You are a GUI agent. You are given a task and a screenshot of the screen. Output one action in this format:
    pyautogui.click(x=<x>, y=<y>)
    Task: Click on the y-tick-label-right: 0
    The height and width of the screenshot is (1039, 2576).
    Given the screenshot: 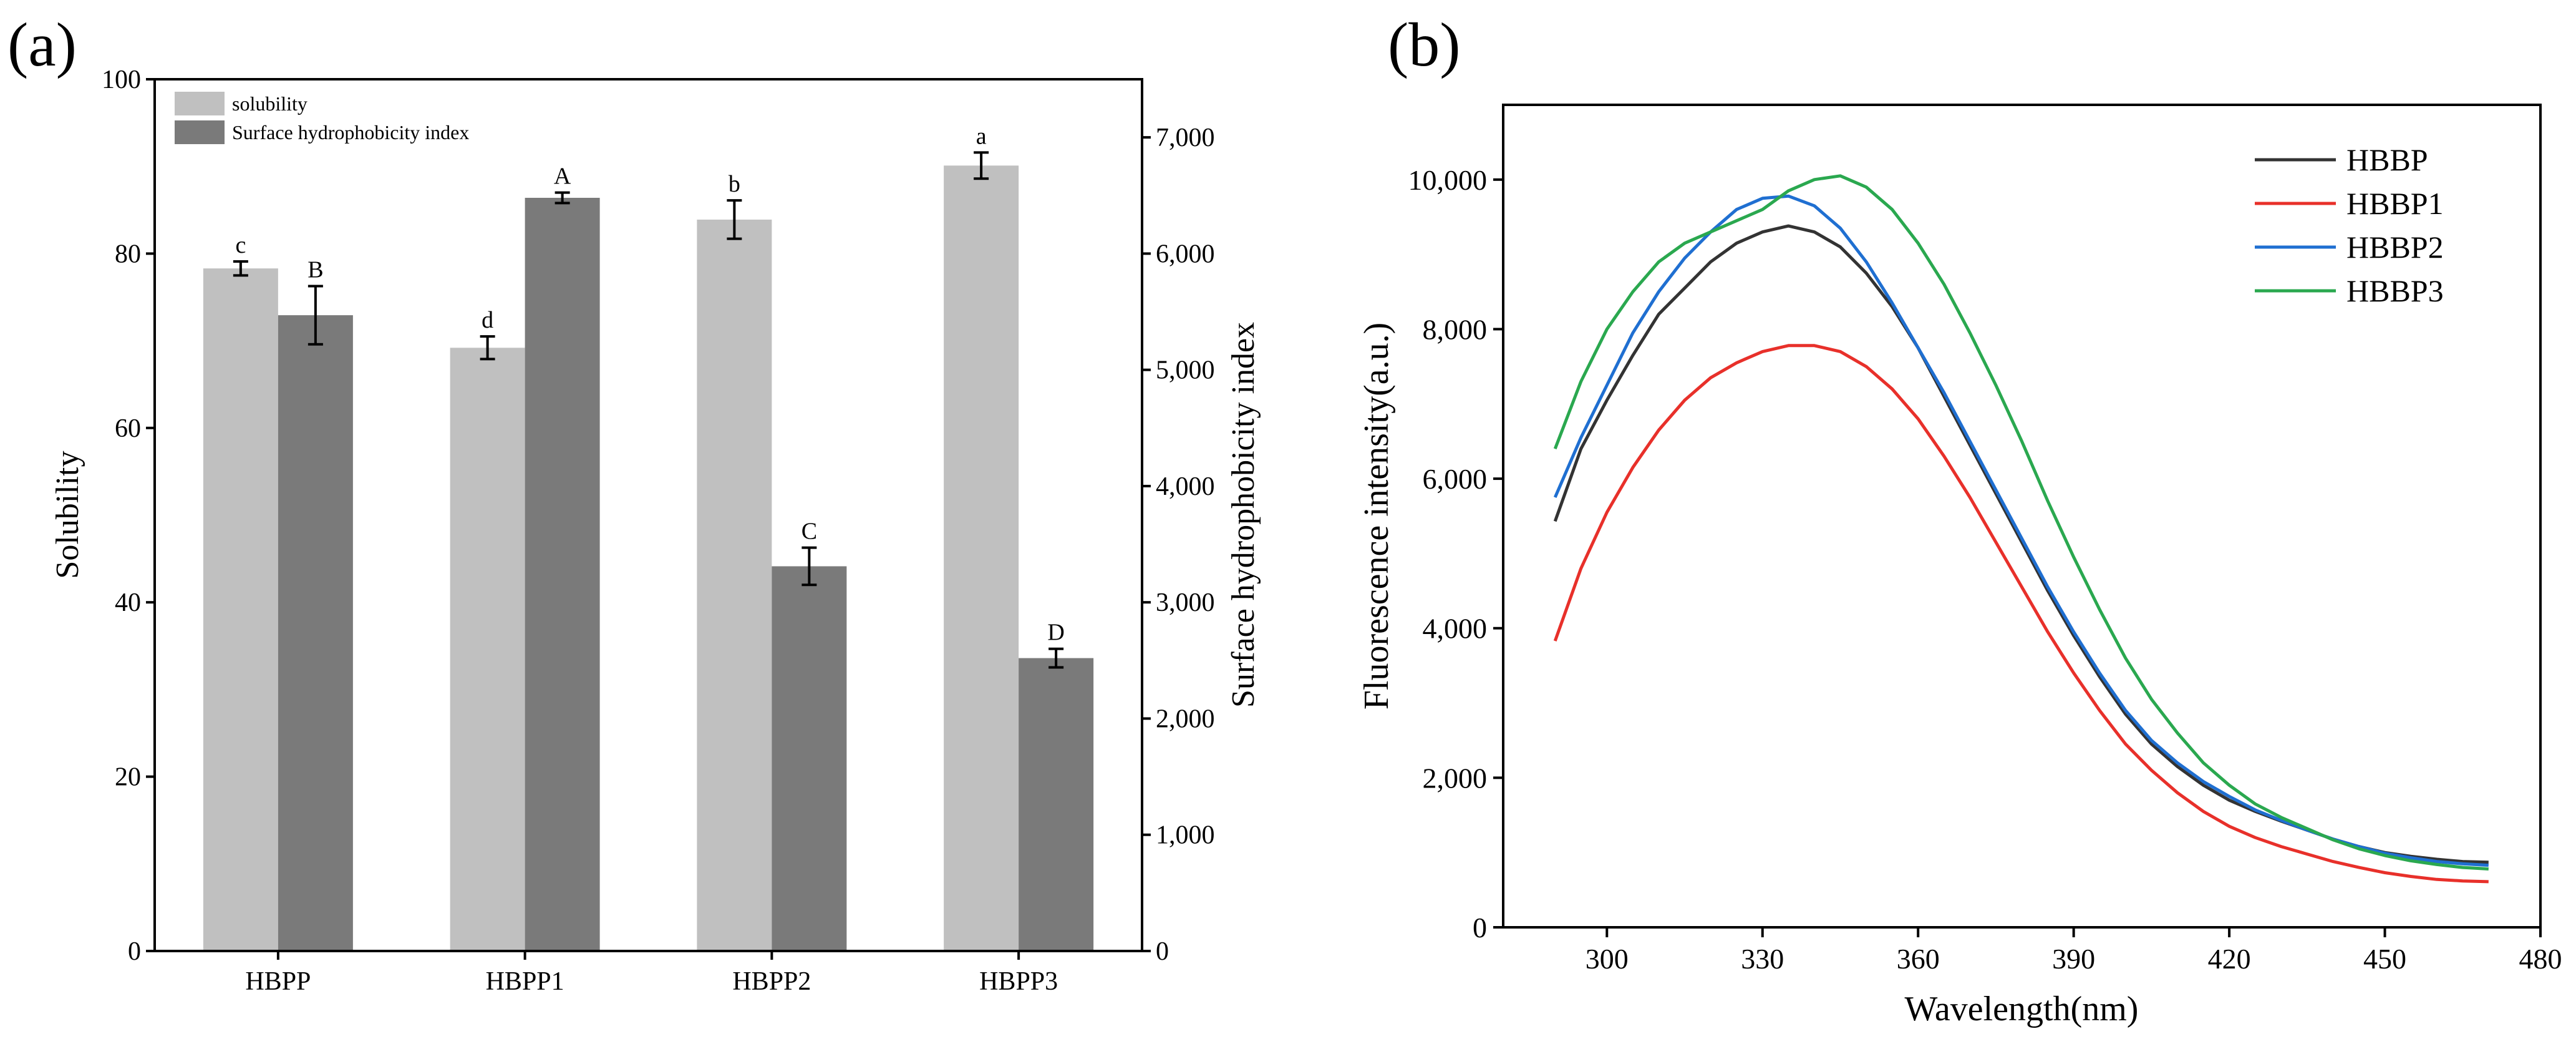 What is the action you would take?
    pyautogui.click(x=1162, y=952)
    